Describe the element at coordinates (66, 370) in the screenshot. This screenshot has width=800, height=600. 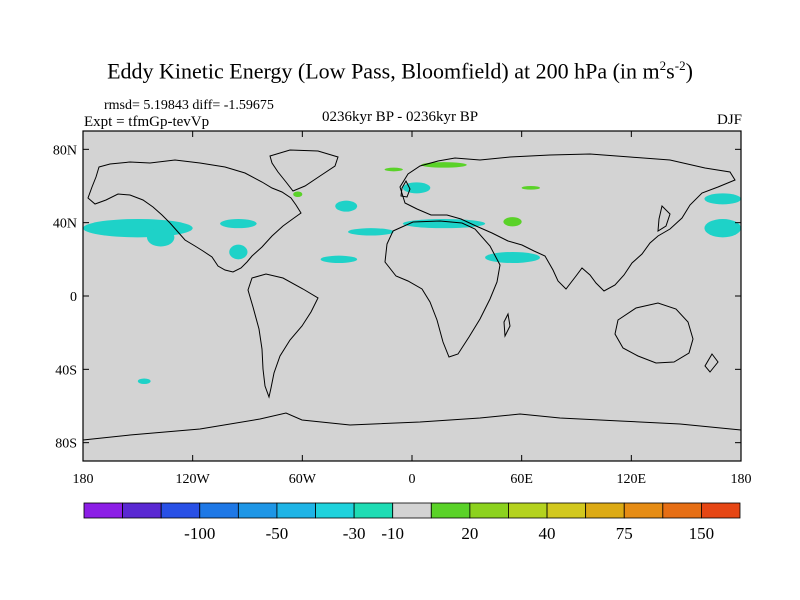
I see `lat-tick-label: 40S` at that location.